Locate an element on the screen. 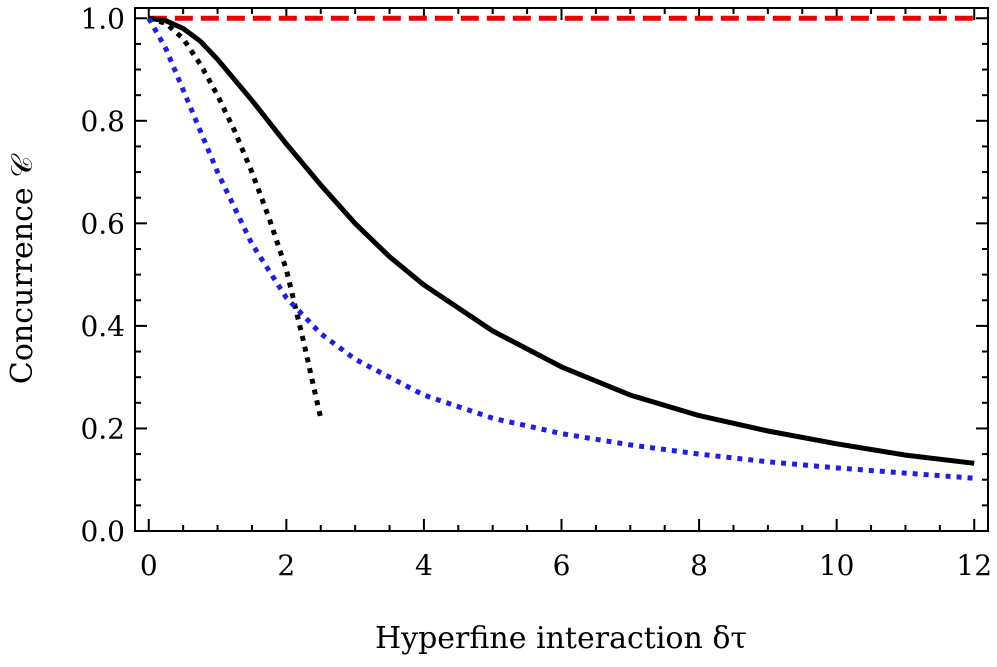 This screenshot has width=997, height=667. y-tick-label: 0.8 is located at coordinates (102, 121).